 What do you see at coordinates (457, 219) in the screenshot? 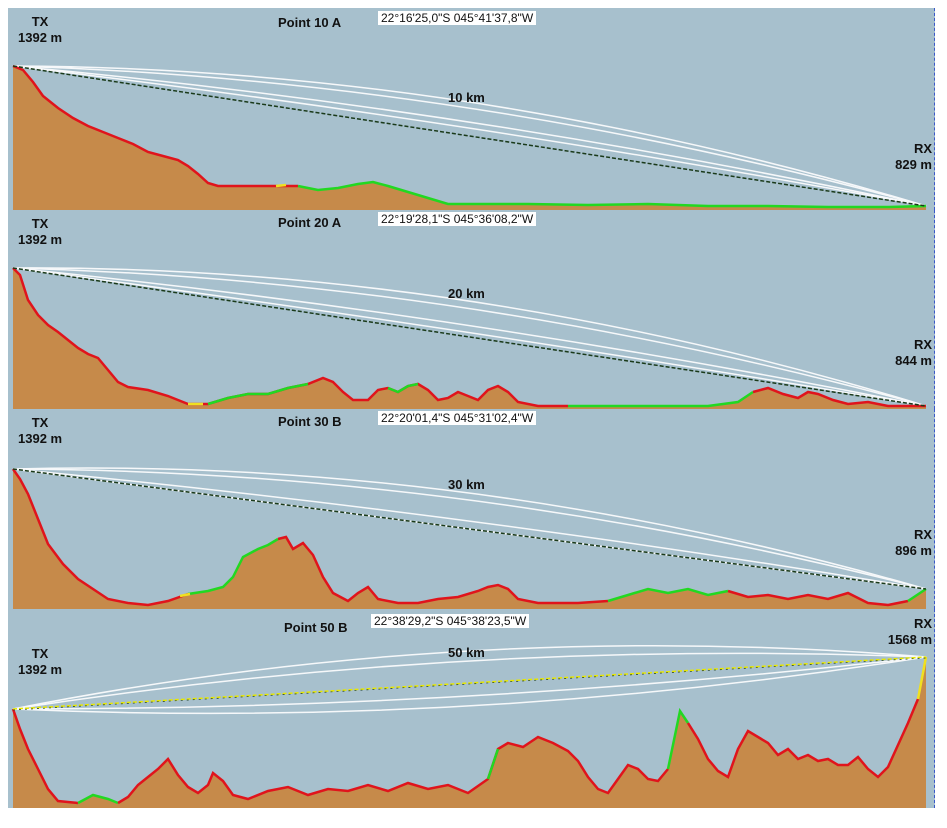
I see `coordinates: 22°19'28,1"S 045°36'08,2"W` at bounding box center [457, 219].